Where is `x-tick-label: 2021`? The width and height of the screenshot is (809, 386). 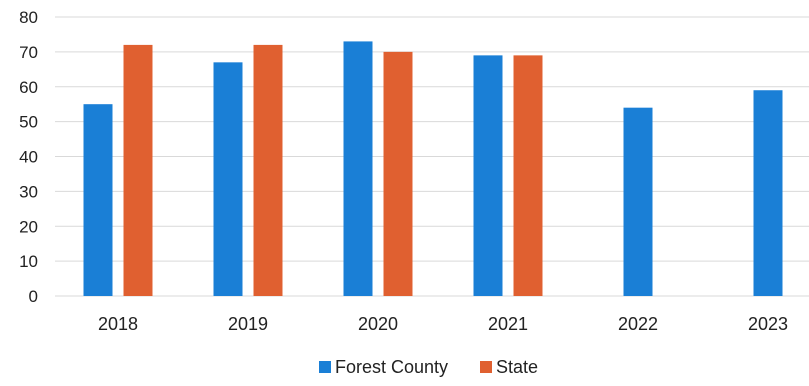 x-tick-label: 2021 is located at coordinates (508, 324).